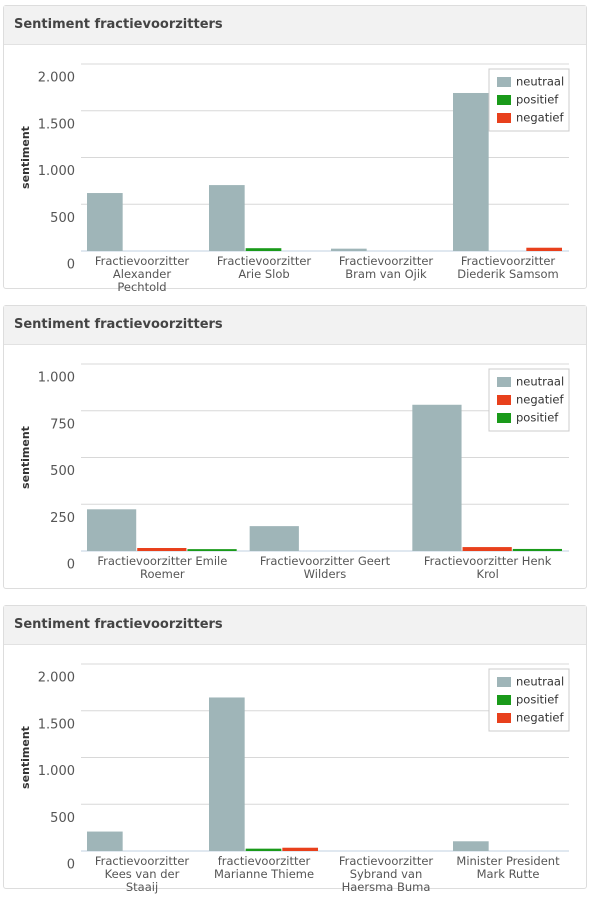 The height and width of the screenshot is (902, 595). What do you see at coordinates (264, 867) in the screenshot?
I see `x-tick-label: fractievoorzitter Marianne Thieme` at bounding box center [264, 867].